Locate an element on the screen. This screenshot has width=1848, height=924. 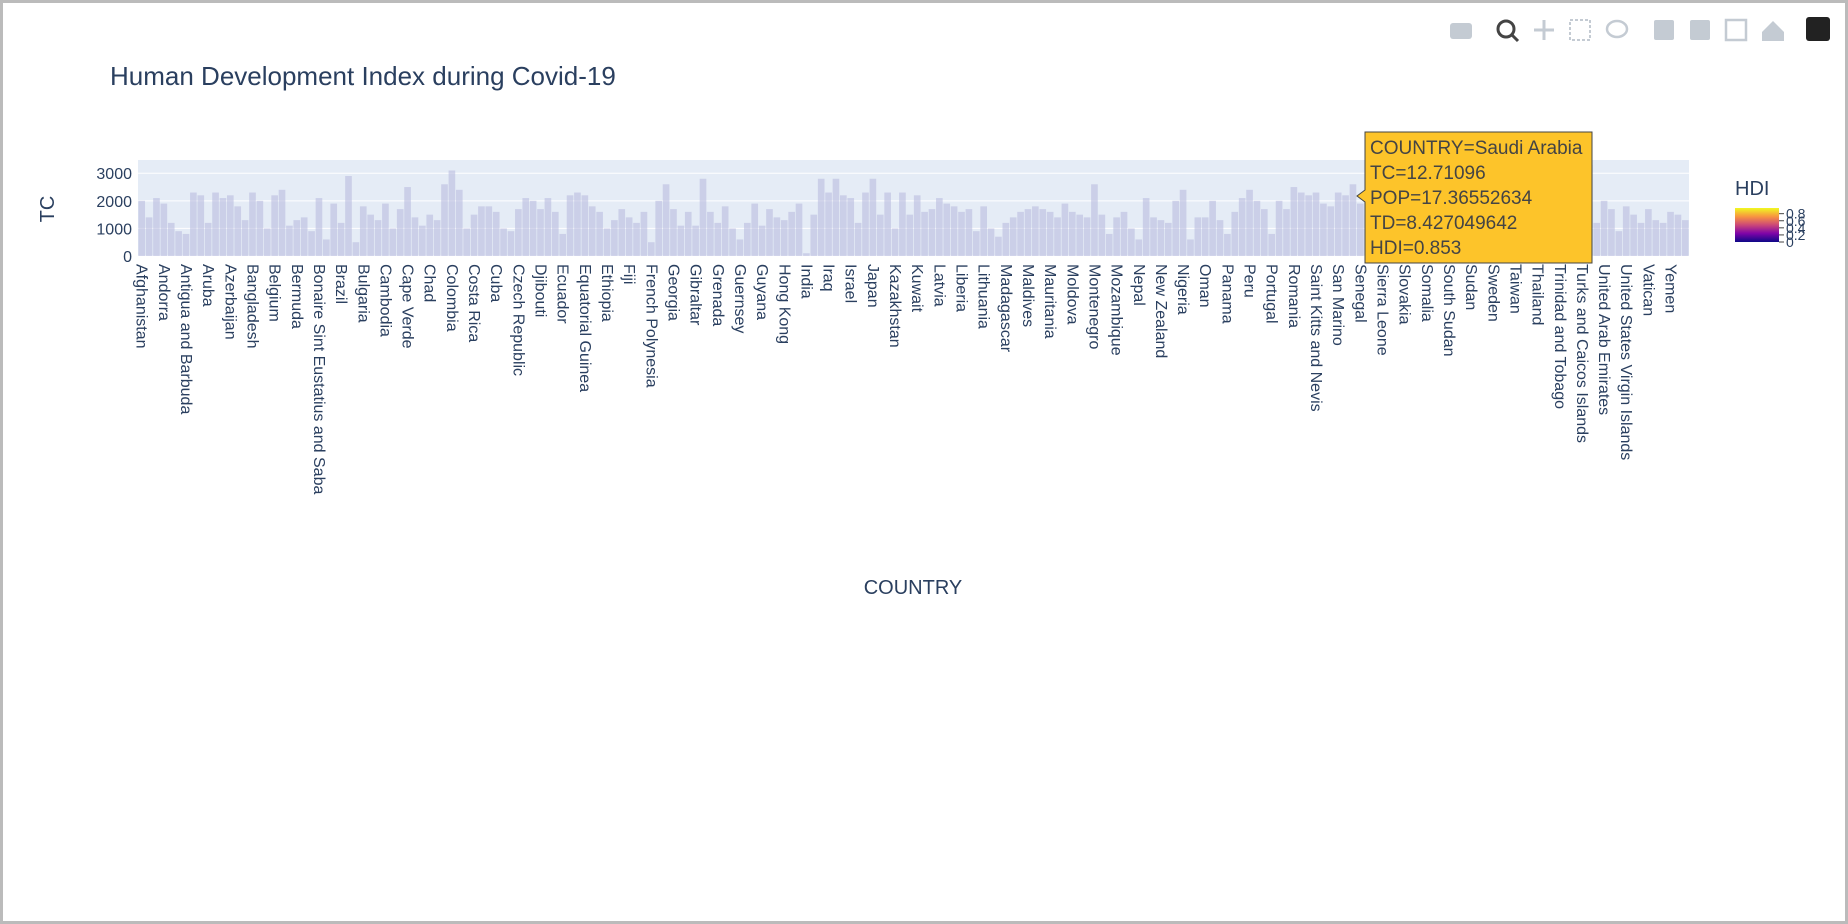
x-tick-label: Sudan is located at coordinates (1470, 287).